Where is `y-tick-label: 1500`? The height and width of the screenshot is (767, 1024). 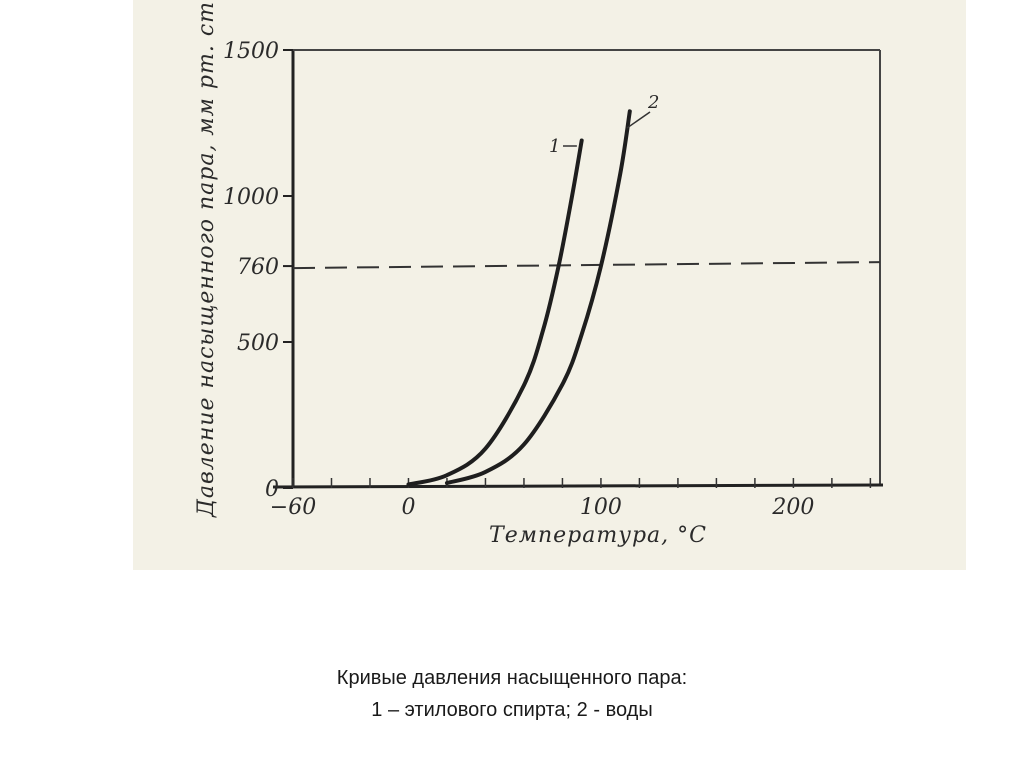
y-tick-label: 1500 is located at coordinates (251, 51).